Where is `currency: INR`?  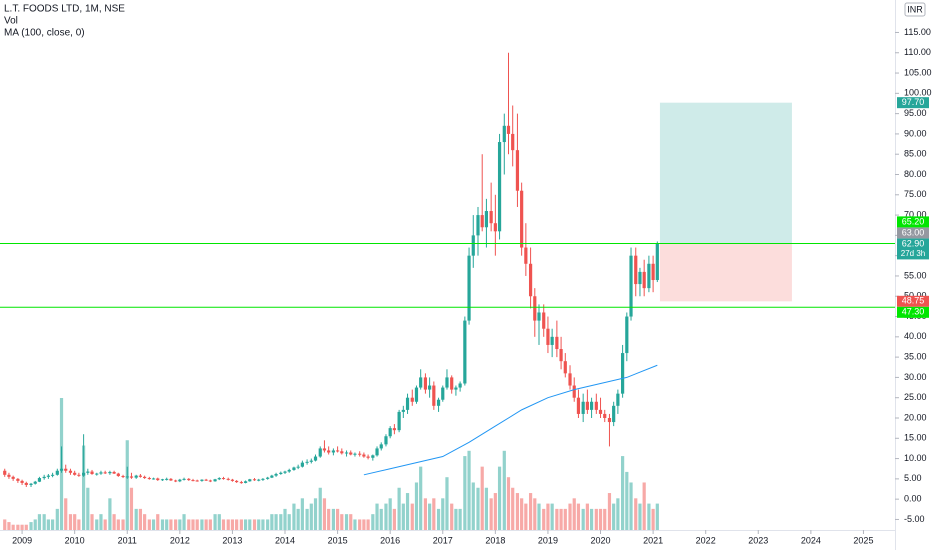 currency: INR is located at coordinates (915, 9).